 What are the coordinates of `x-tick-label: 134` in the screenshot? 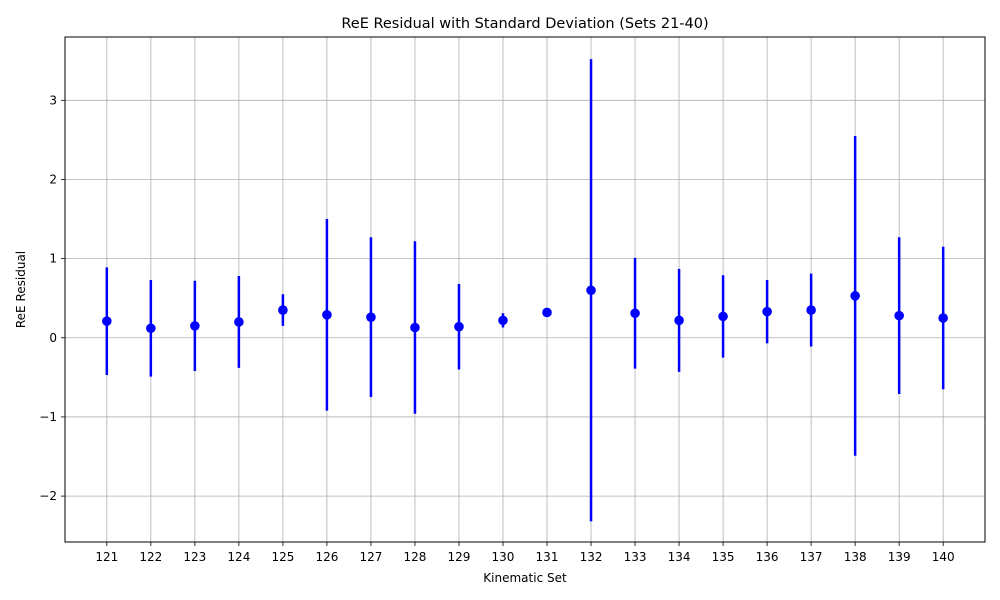 It's located at (679, 557).